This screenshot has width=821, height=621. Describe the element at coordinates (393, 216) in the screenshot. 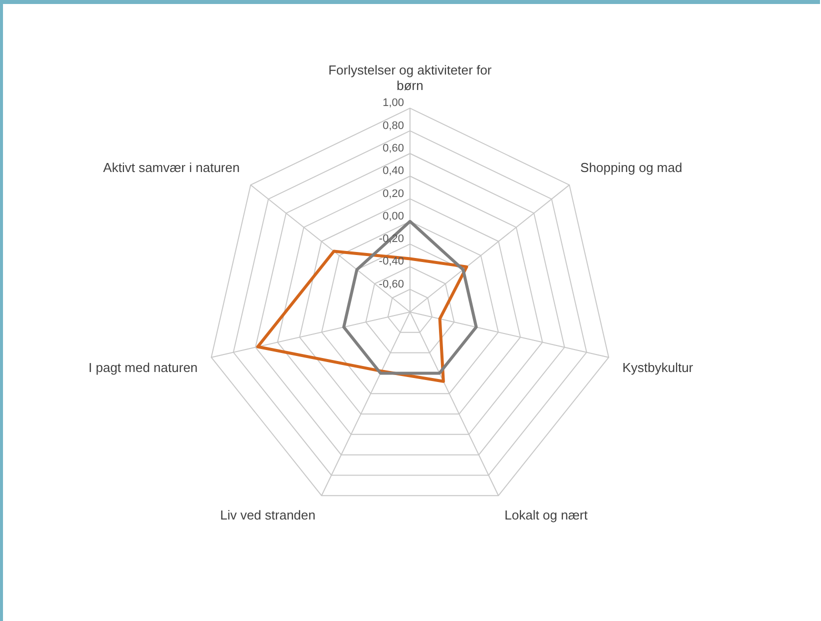

I see `y-tick-label: 0,00` at that location.